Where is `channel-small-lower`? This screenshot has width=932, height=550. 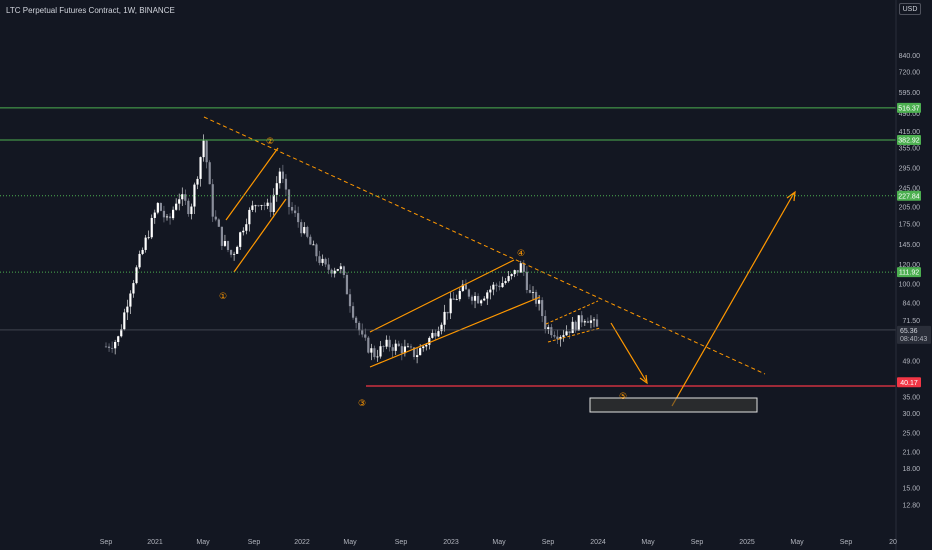 channel-small-lower is located at coordinates (574, 335).